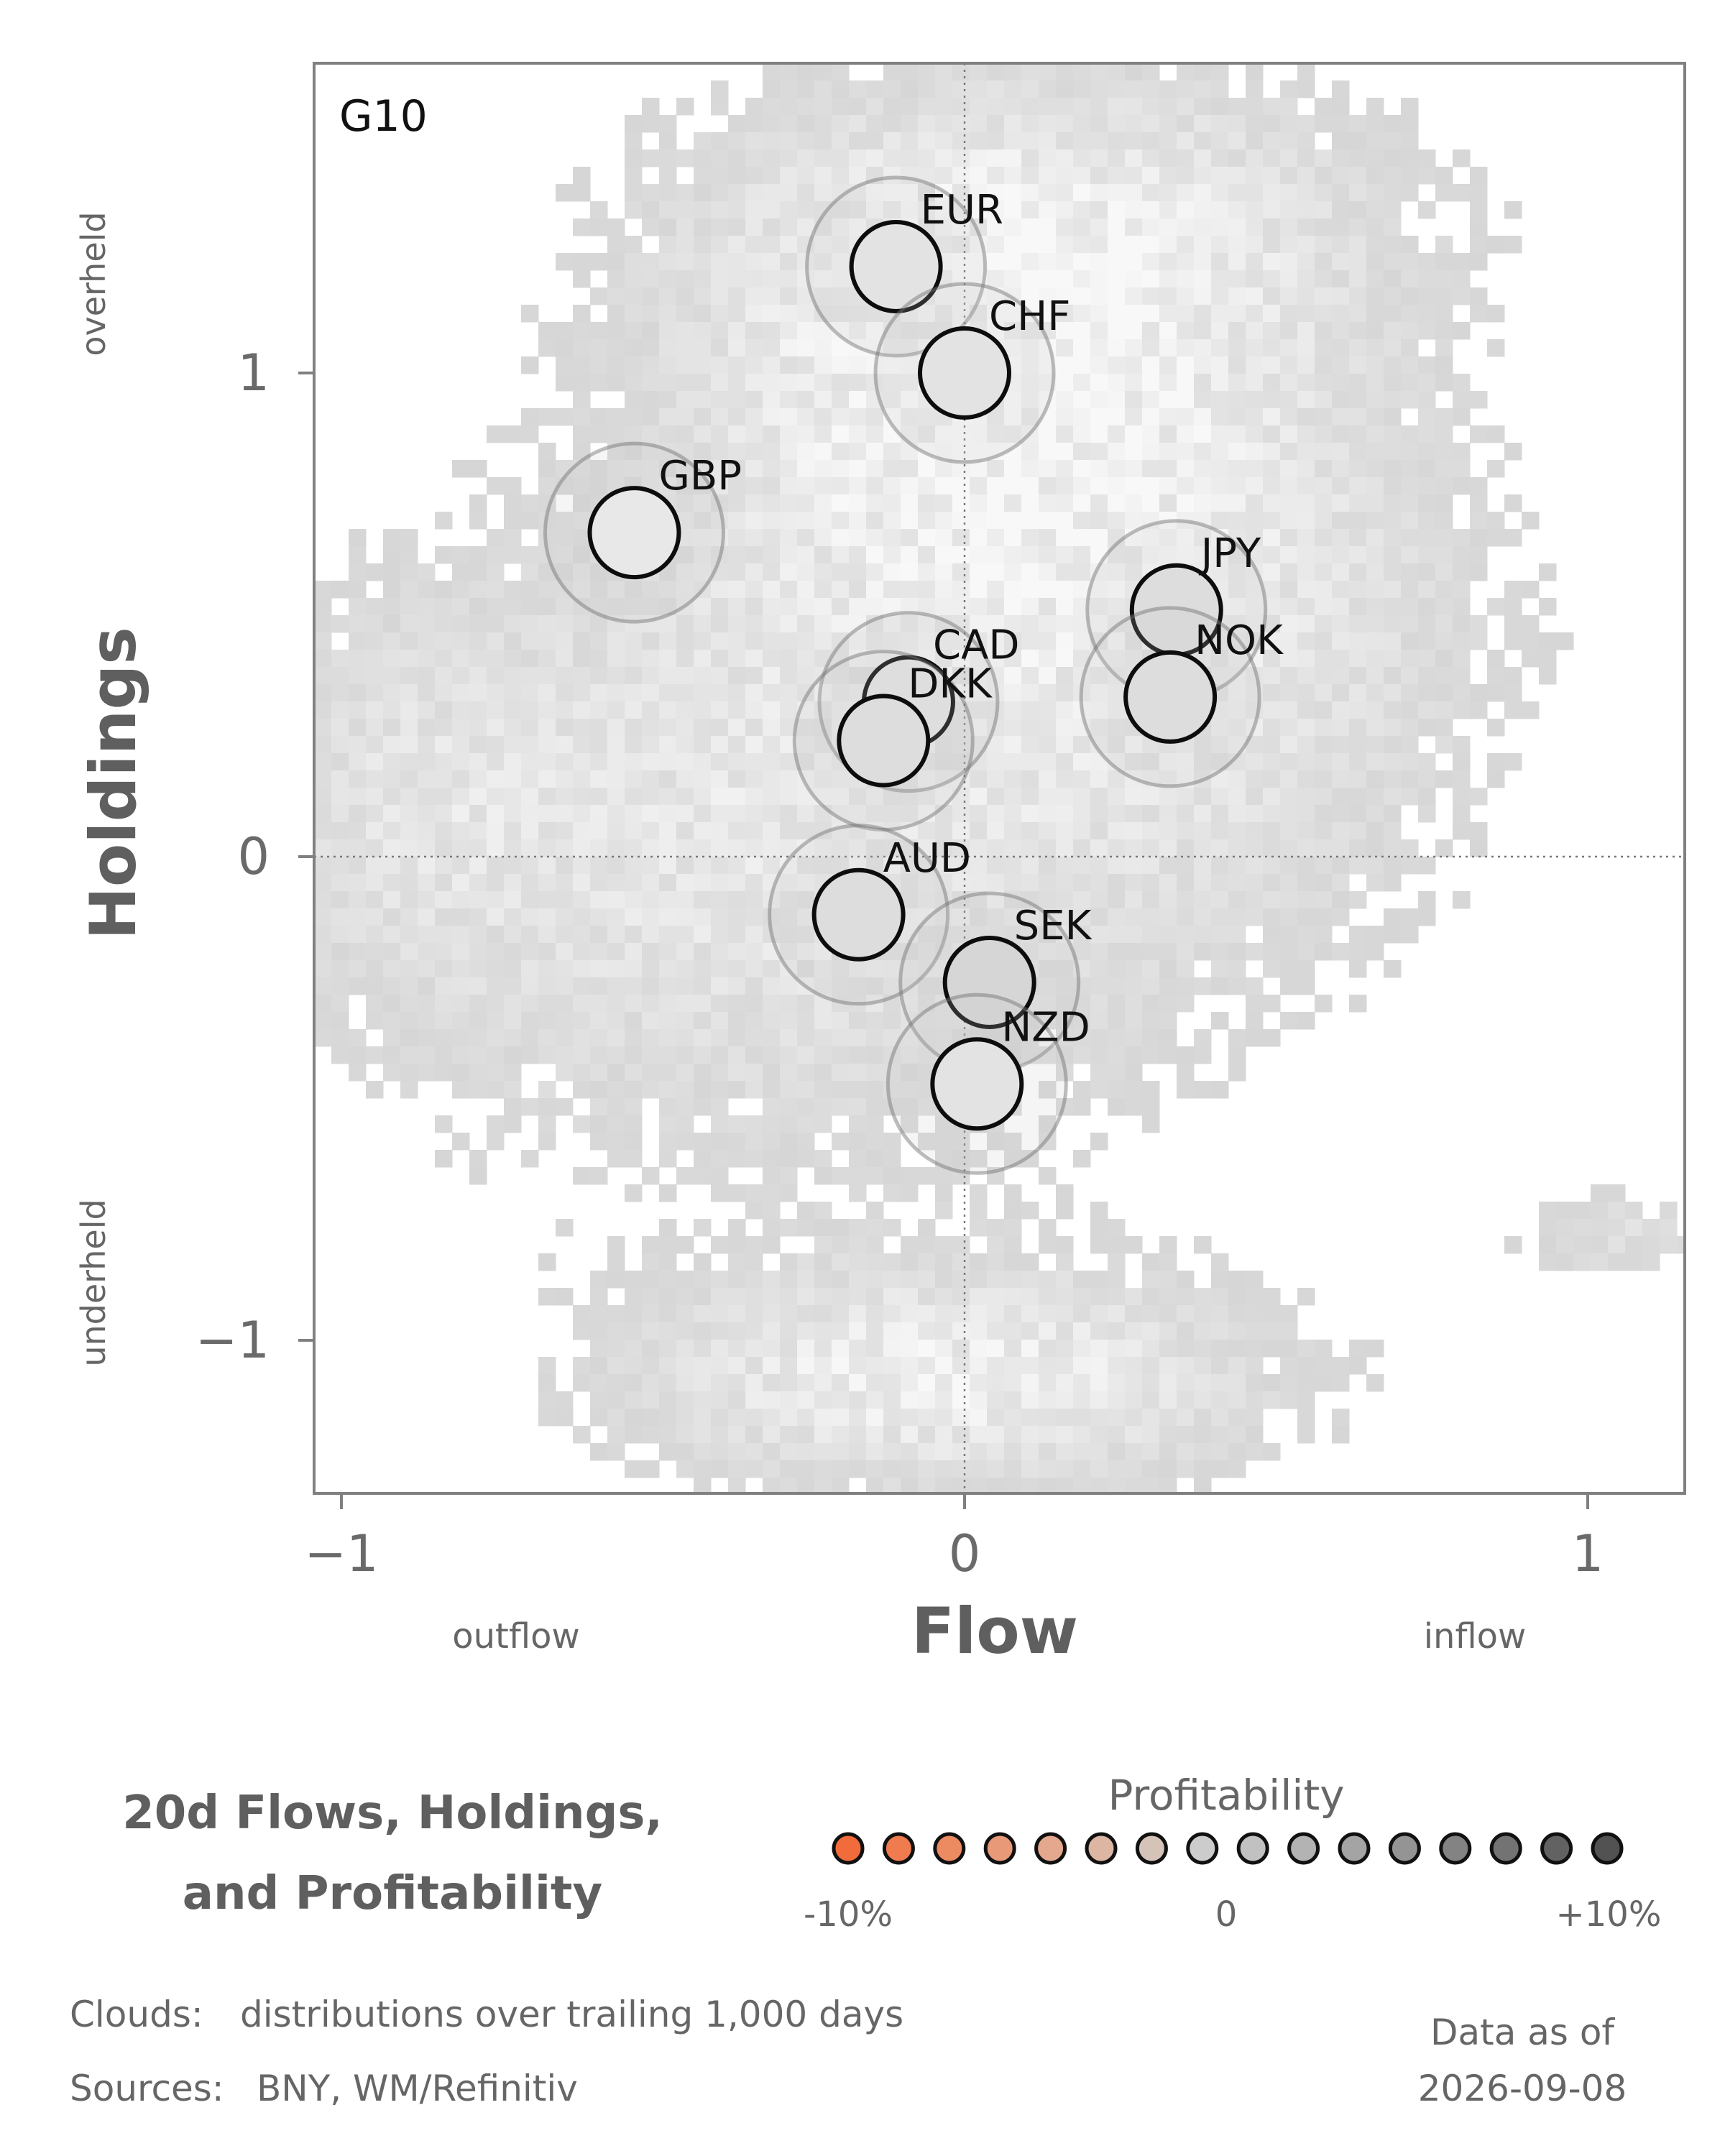 This screenshot has height=2156, width=1725. I want to click on point-label: AUD, so click(927, 858).